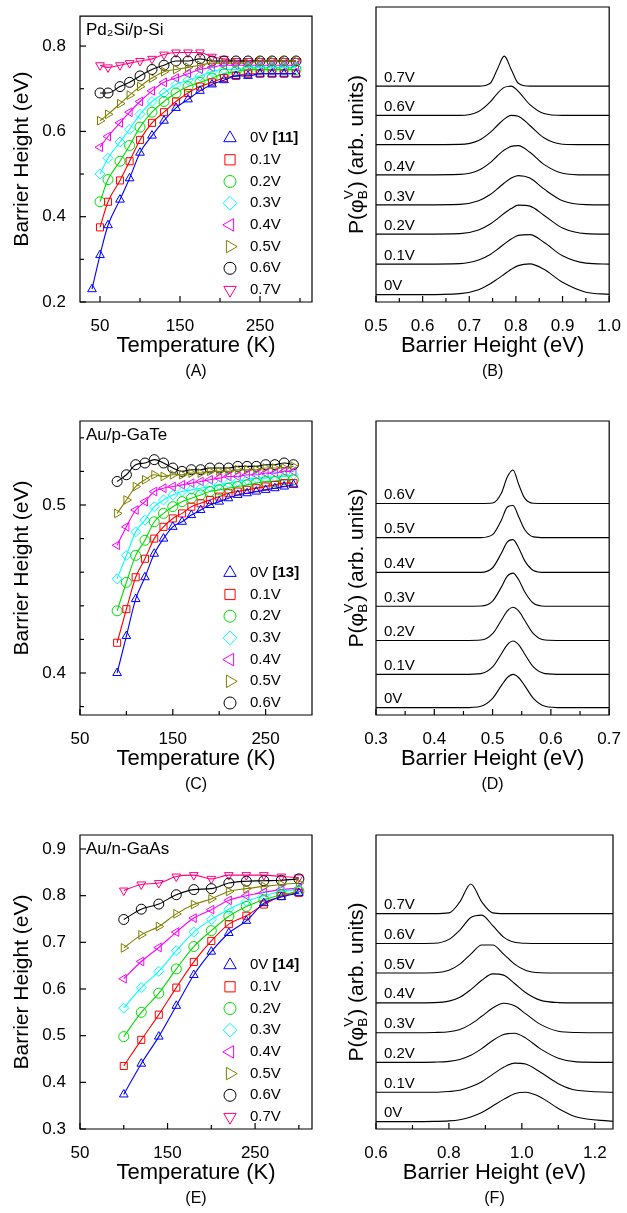 Image resolution: width=627 pixels, height=1213 pixels. What do you see at coordinates (551, 738) in the screenshot?
I see `x-tick-label: 0.6` at bounding box center [551, 738].